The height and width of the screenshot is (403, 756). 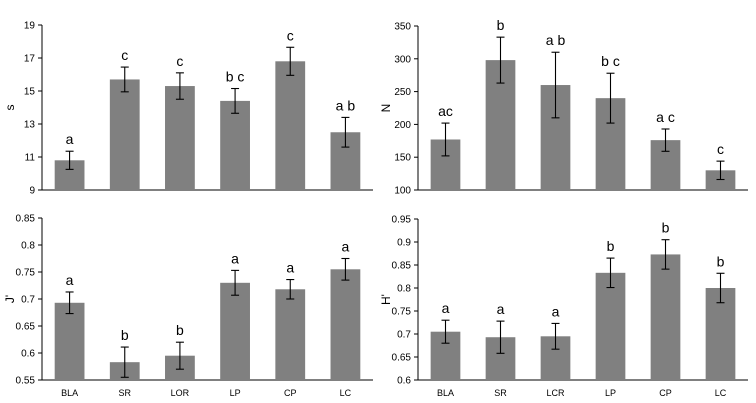 I want to click on significance-letter: a c, so click(x=665, y=117).